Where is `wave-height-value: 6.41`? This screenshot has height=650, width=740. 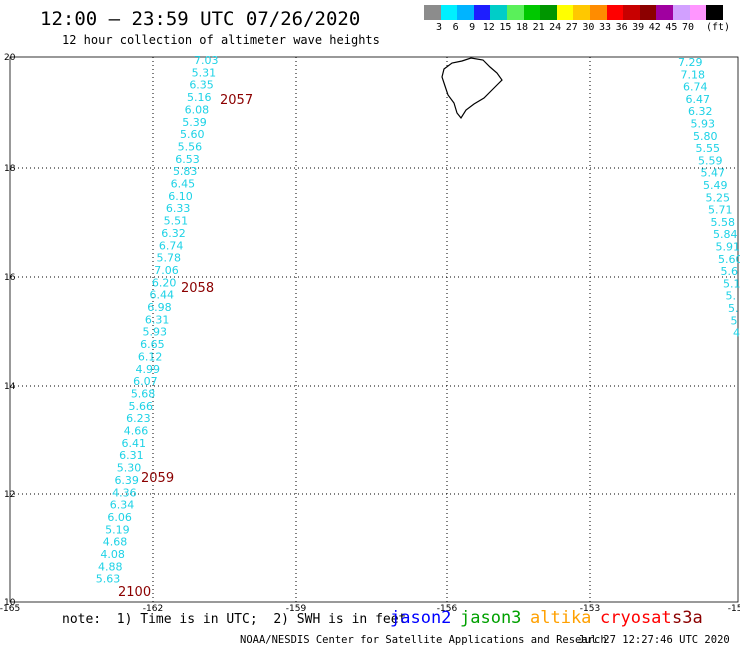
wave-height-value: 6.41 is located at coordinates (133, 443).